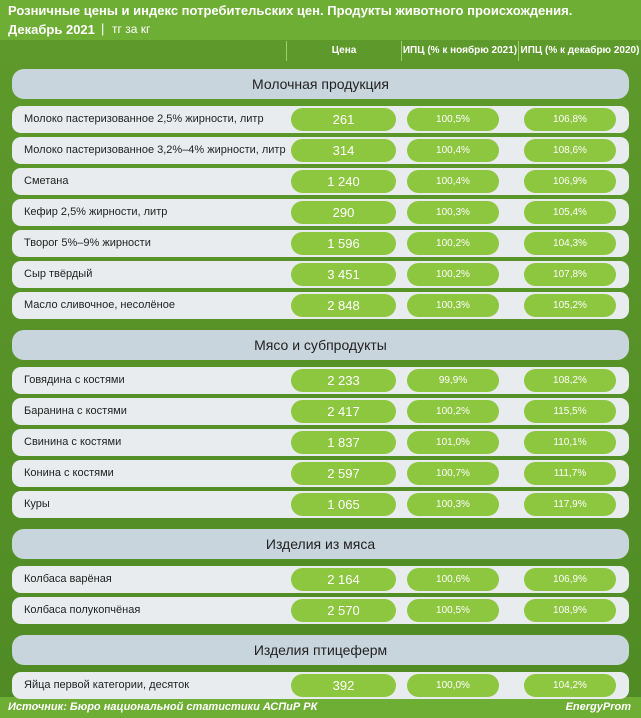 This screenshot has width=641, height=718. I want to click on brand: EnergyProm, so click(598, 707).